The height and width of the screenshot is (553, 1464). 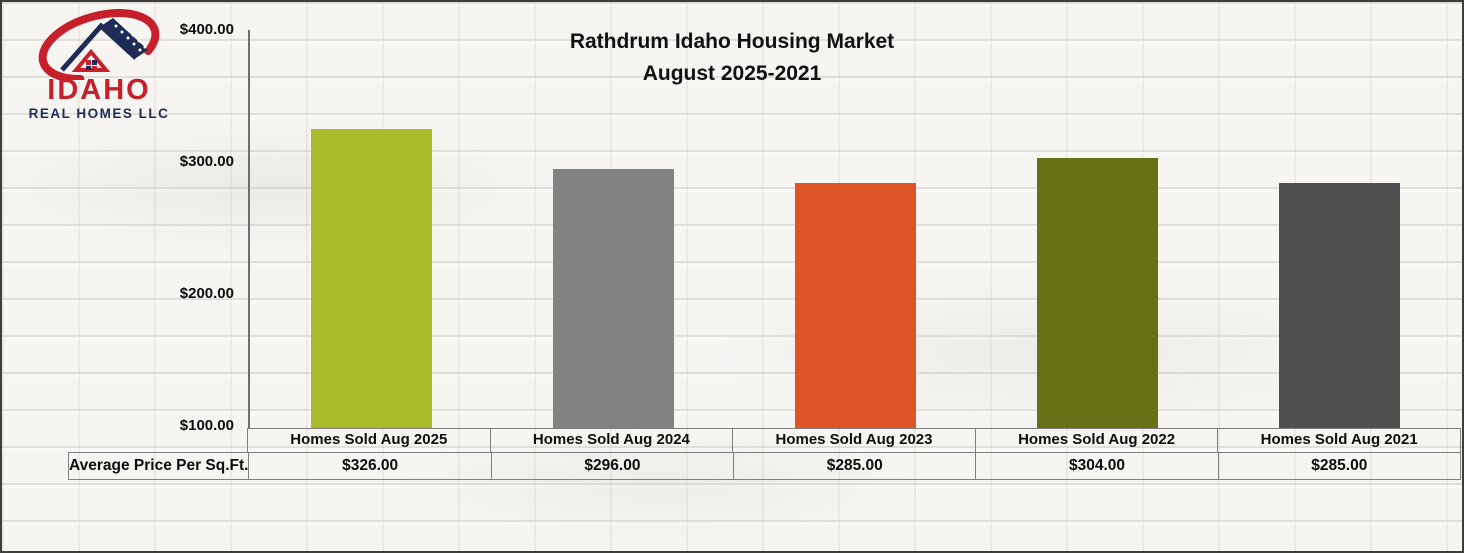 I want to click on chart-subtitle: August 2025-2021, so click(x=732, y=73).